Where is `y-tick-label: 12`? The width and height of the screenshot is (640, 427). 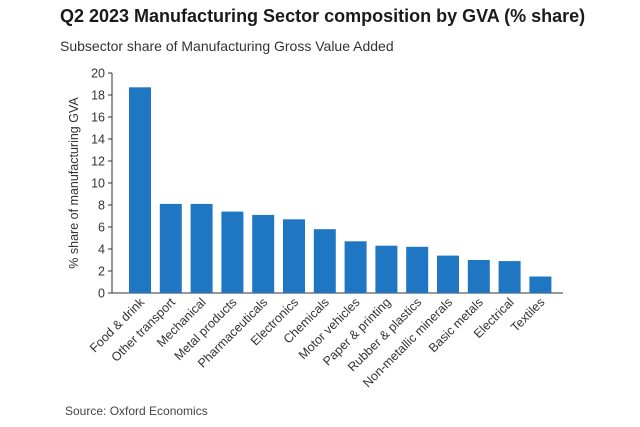 y-tick-label: 12 is located at coordinates (98, 162).